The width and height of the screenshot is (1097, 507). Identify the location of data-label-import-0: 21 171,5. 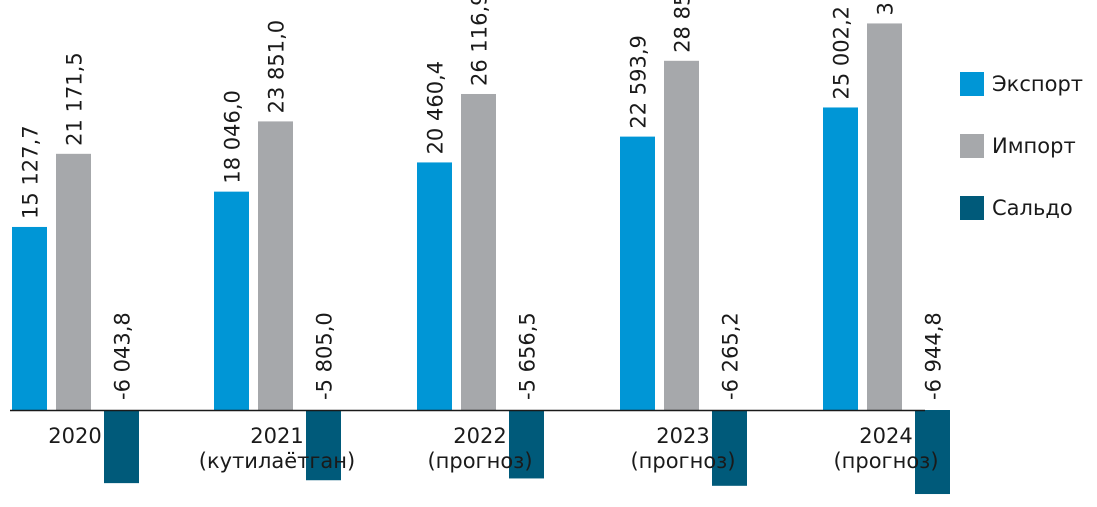
(75, 99).